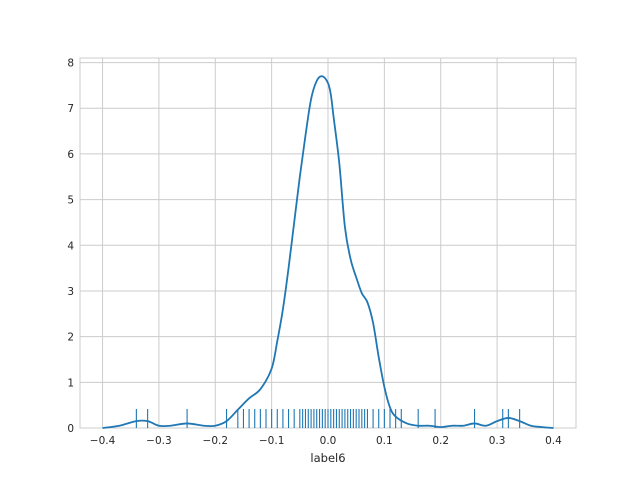 This screenshot has width=640, height=480. Describe the element at coordinates (159, 441) in the screenshot. I see `x-tick-label: −0.3` at that location.